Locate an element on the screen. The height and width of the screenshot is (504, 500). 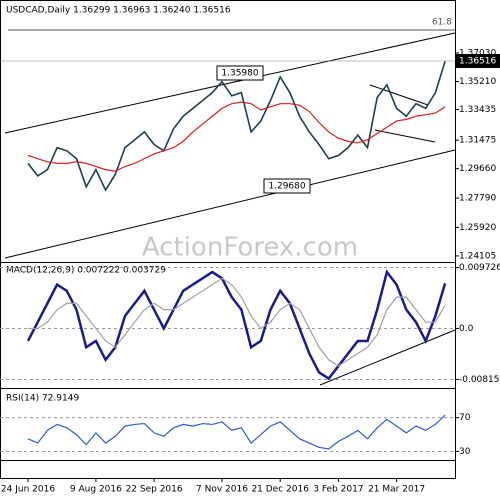
y-tick-label: 0.009726 is located at coordinates (479, 268).